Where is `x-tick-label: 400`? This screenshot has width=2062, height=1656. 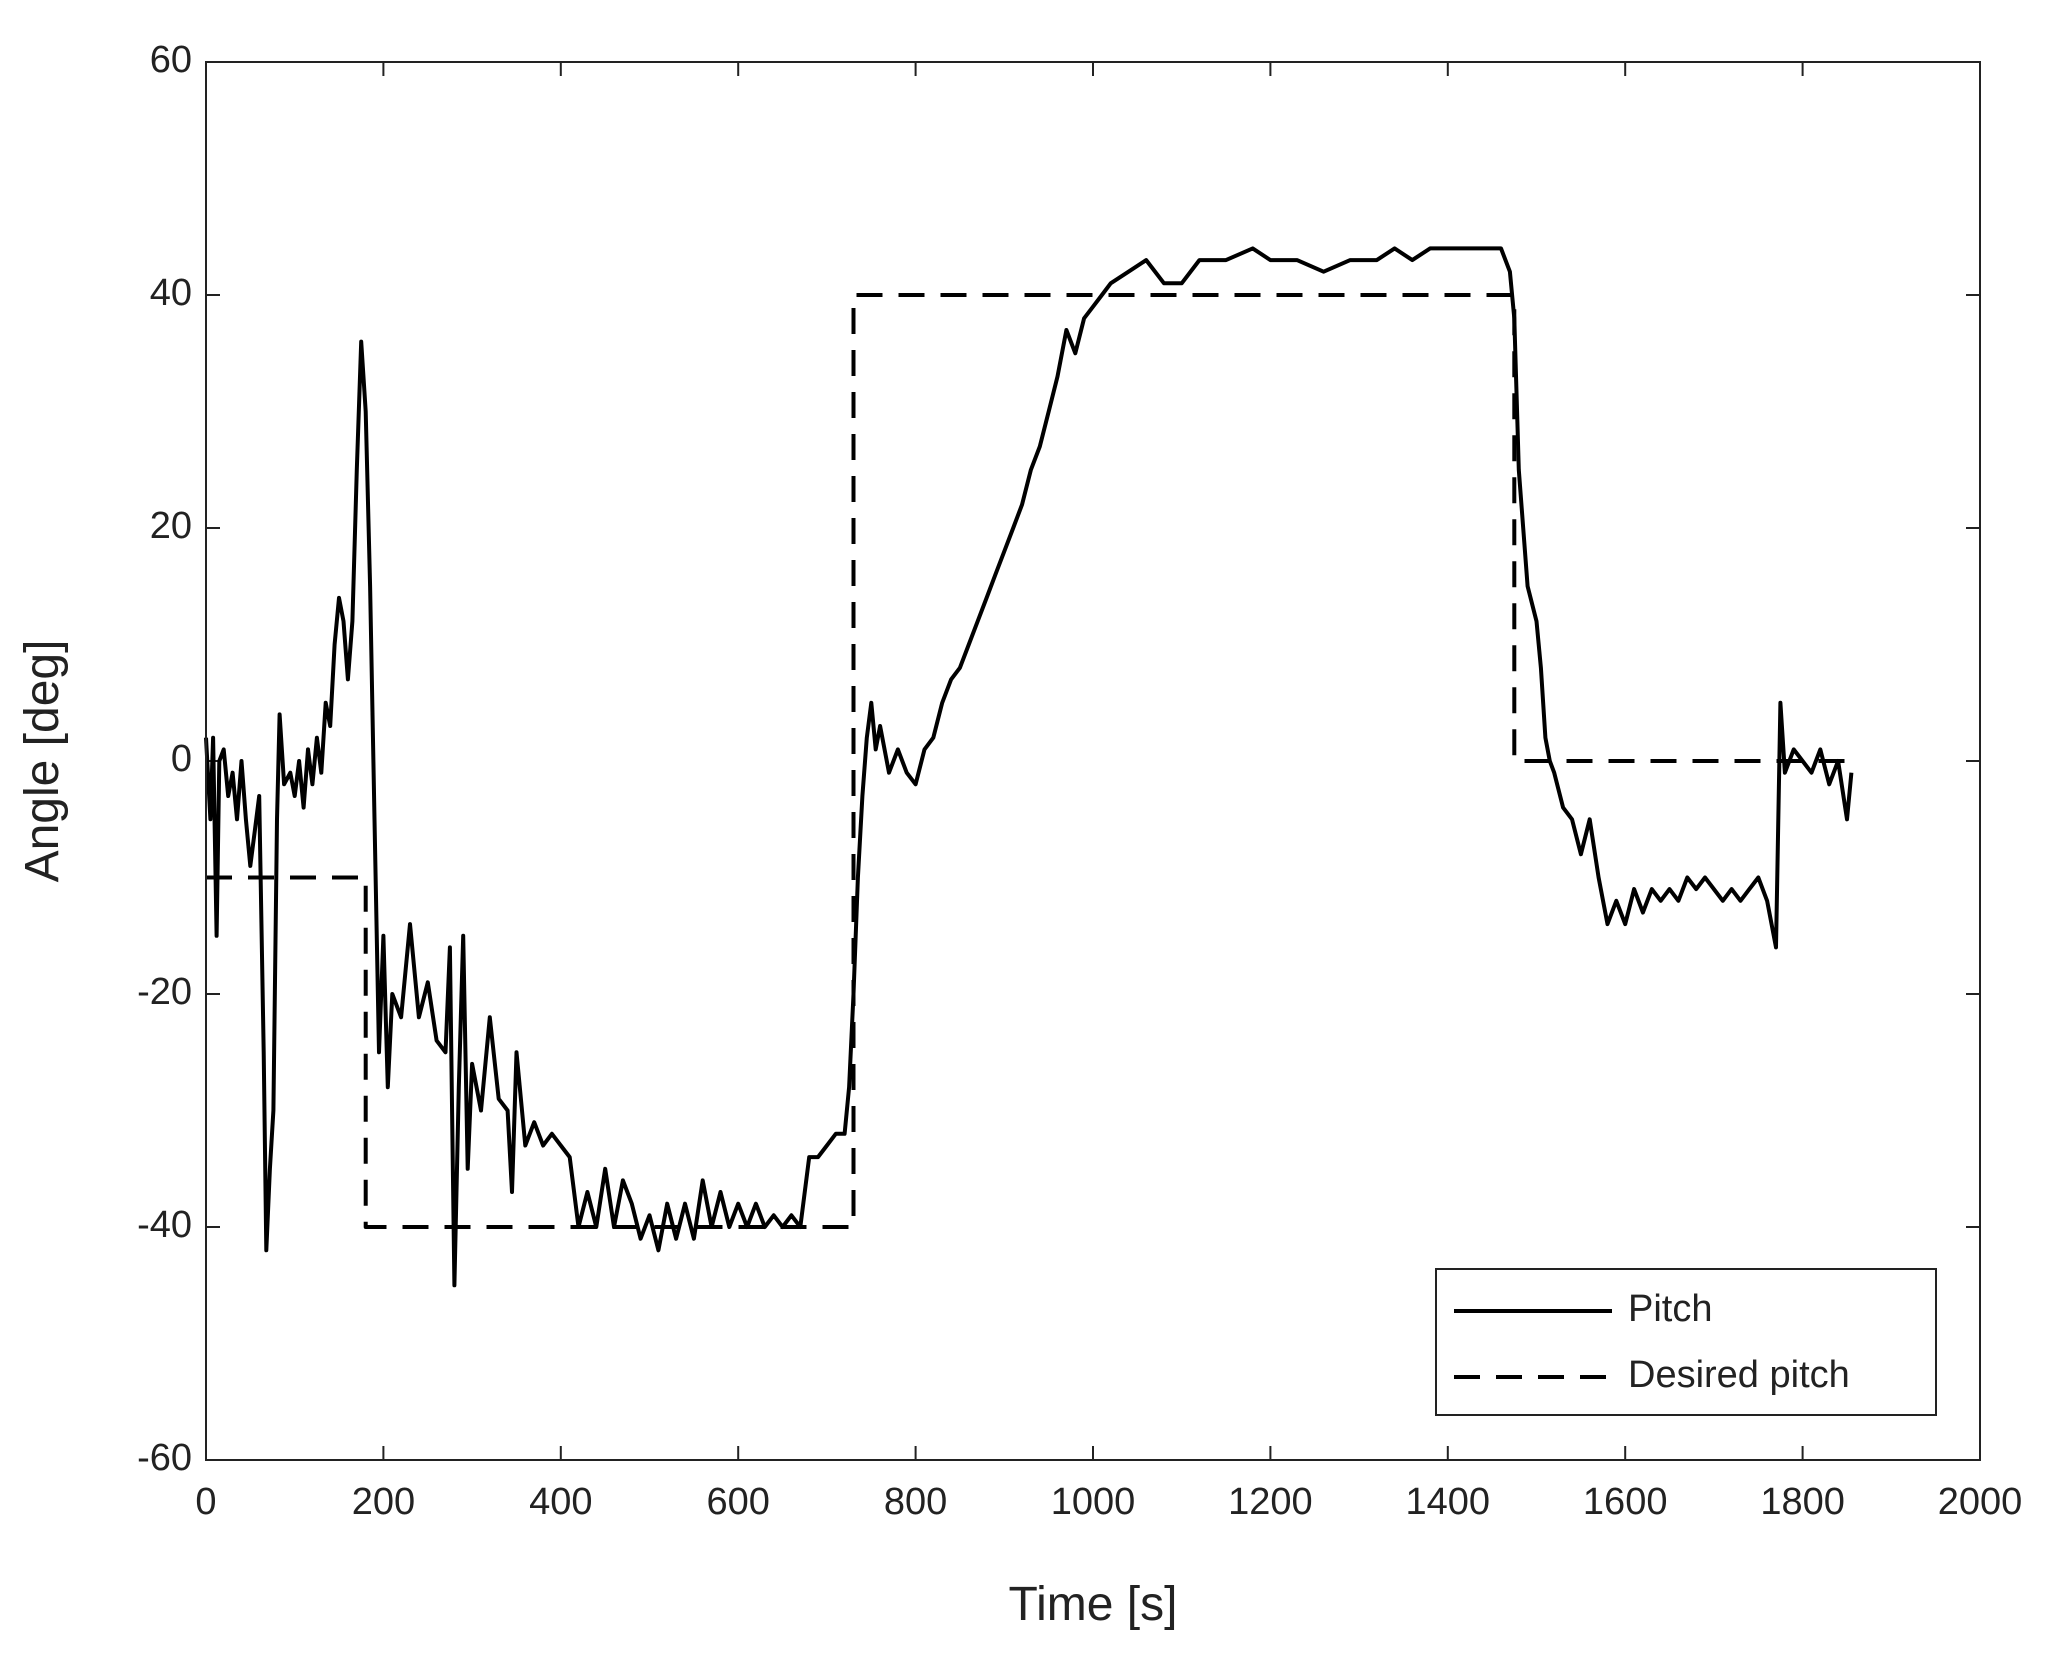
x-tick-label: 400 is located at coordinates (560, 1502).